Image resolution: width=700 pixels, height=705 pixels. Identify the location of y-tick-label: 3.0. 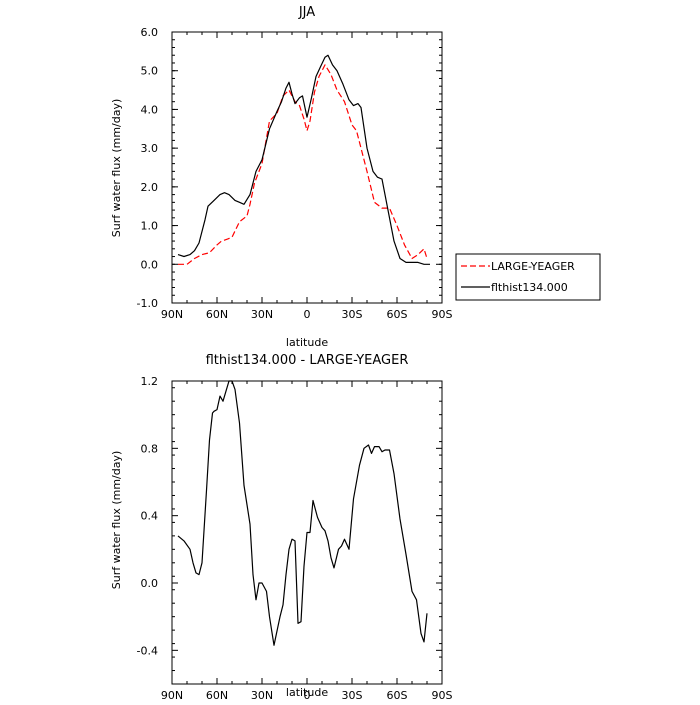
(150, 148).